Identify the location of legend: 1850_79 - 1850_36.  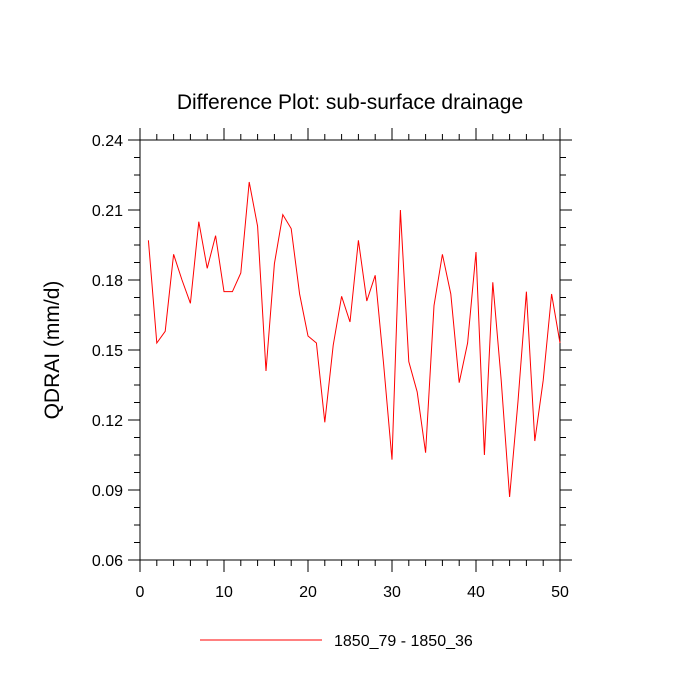
(336, 641).